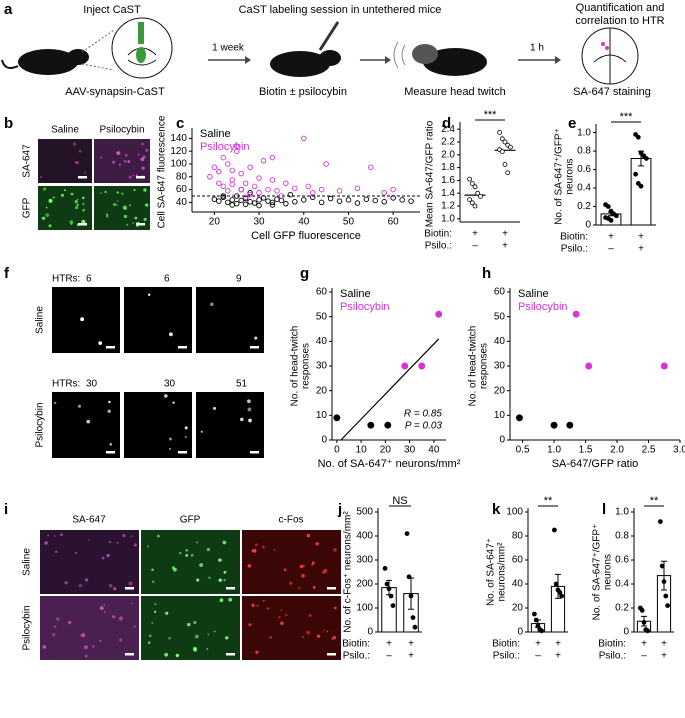 Image resolution: width=685 pixels, height=718 pixels. What do you see at coordinates (500, 415) in the screenshot?
I see `y-tick-label: 10` at bounding box center [500, 415].